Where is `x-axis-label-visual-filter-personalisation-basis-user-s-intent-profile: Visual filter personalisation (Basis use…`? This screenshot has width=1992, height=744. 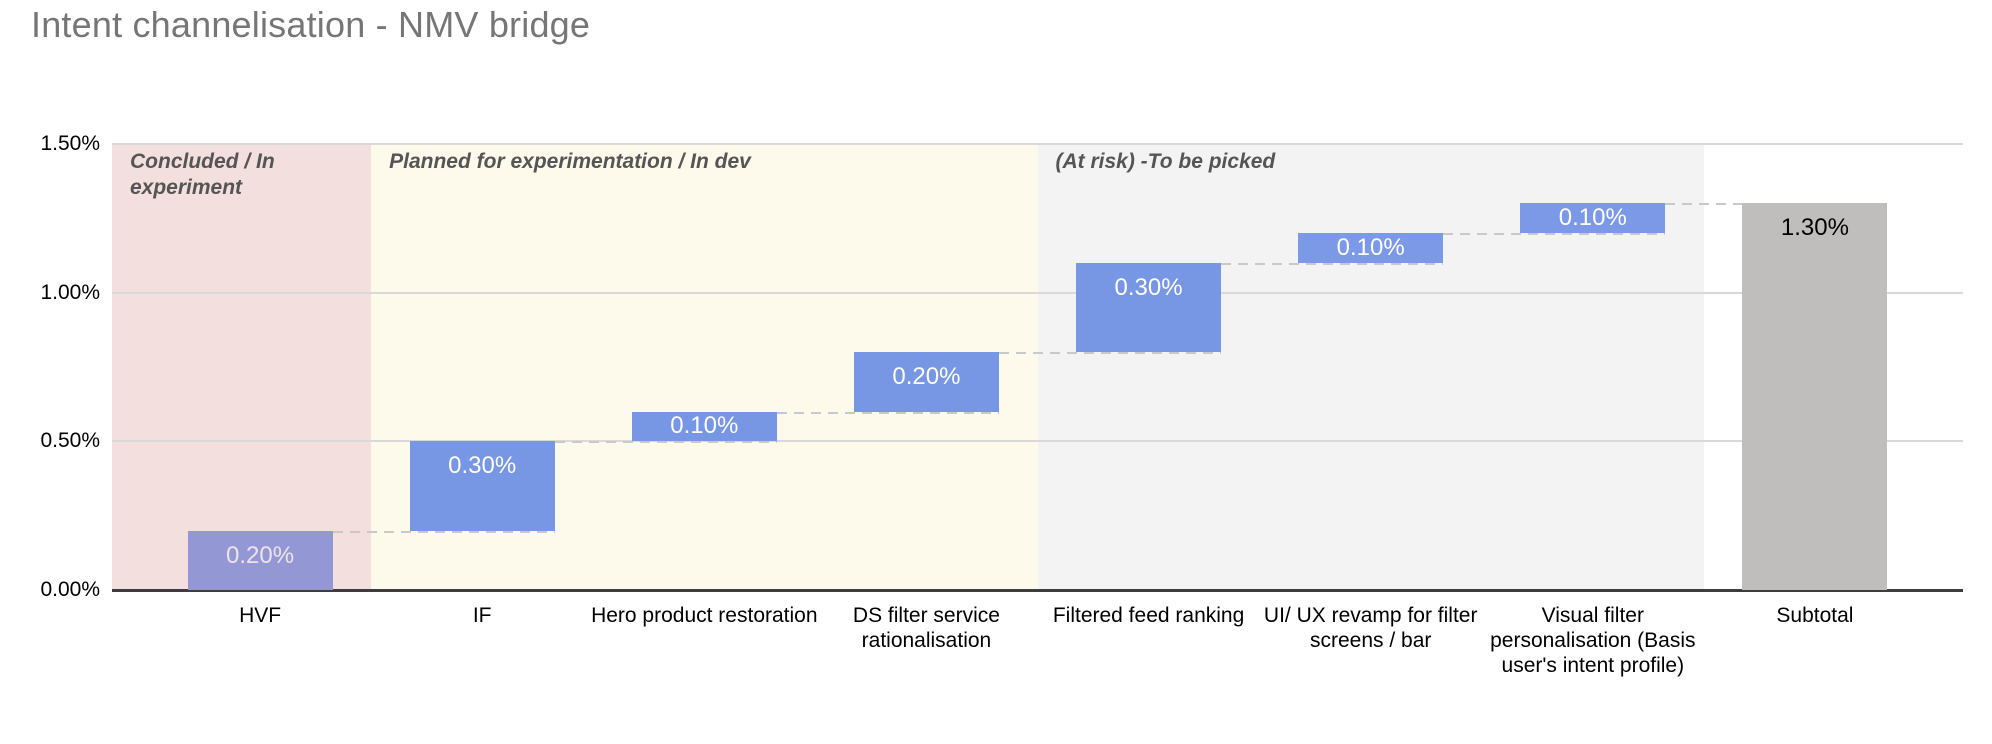 x-axis-label-visual-filter-personalisation-basis-user-s-intent-profile: Visual filter personalisation (Basis use… is located at coordinates (1593, 640).